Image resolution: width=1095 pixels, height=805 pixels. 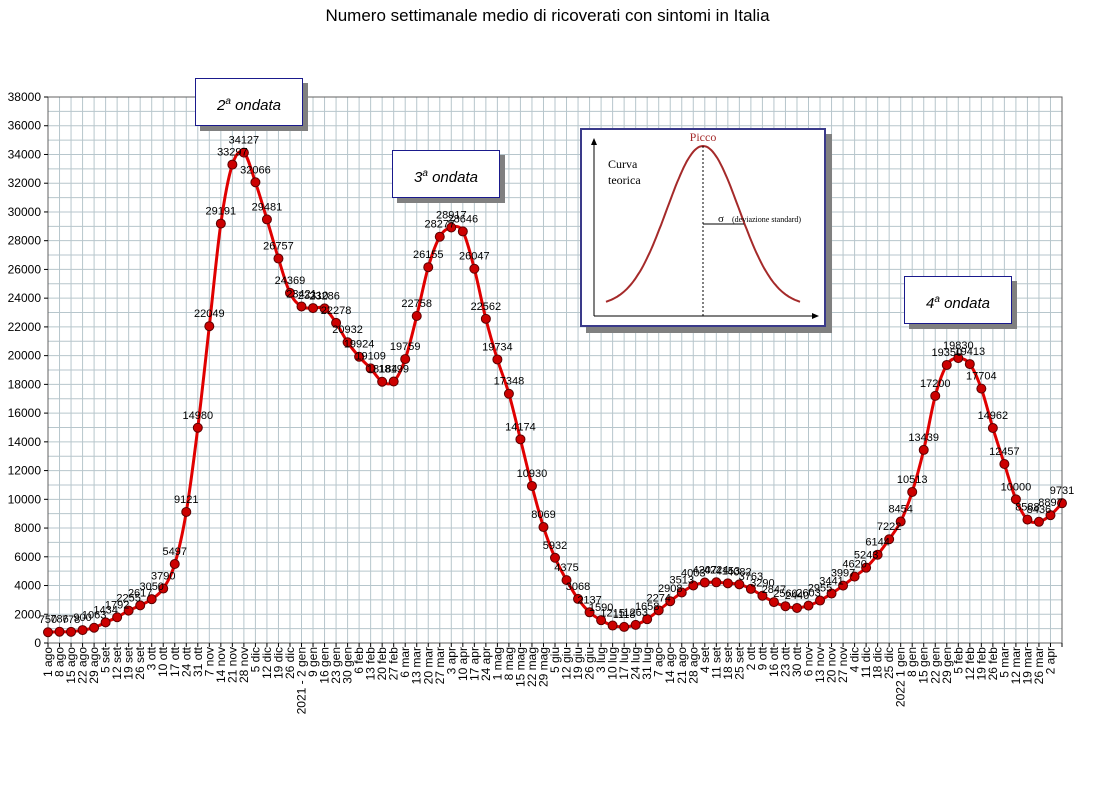 I want to click on x-tick-label: 29 mag, so click(x=543, y=667).